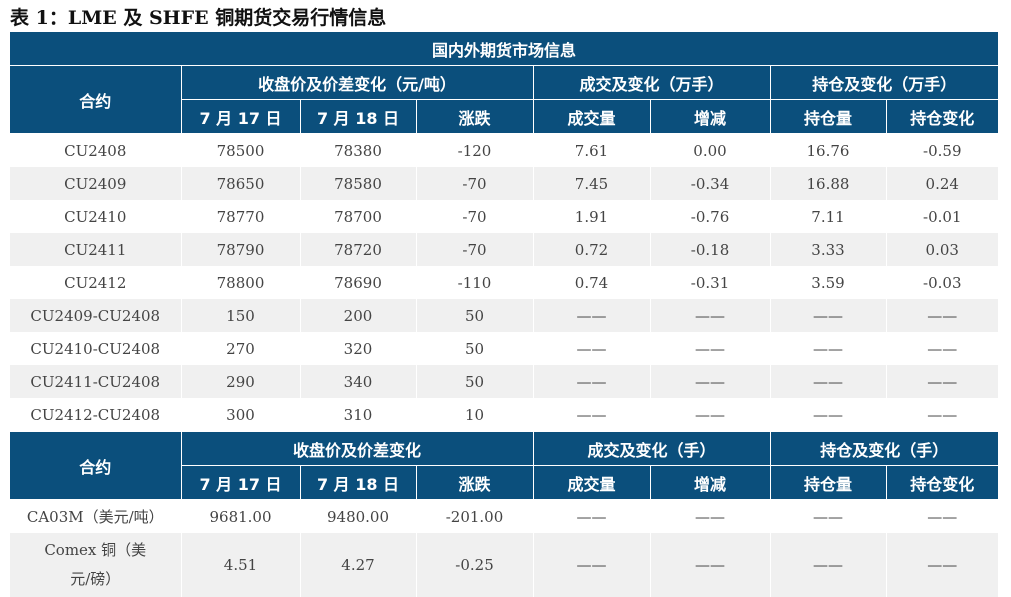 The width and height of the screenshot is (1011, 597). What do you see at coordinates (884, 82) in the screenshot?
I see `open-interest-group-header: 持仓及变化（万手）` at bounding box center [884, 82].